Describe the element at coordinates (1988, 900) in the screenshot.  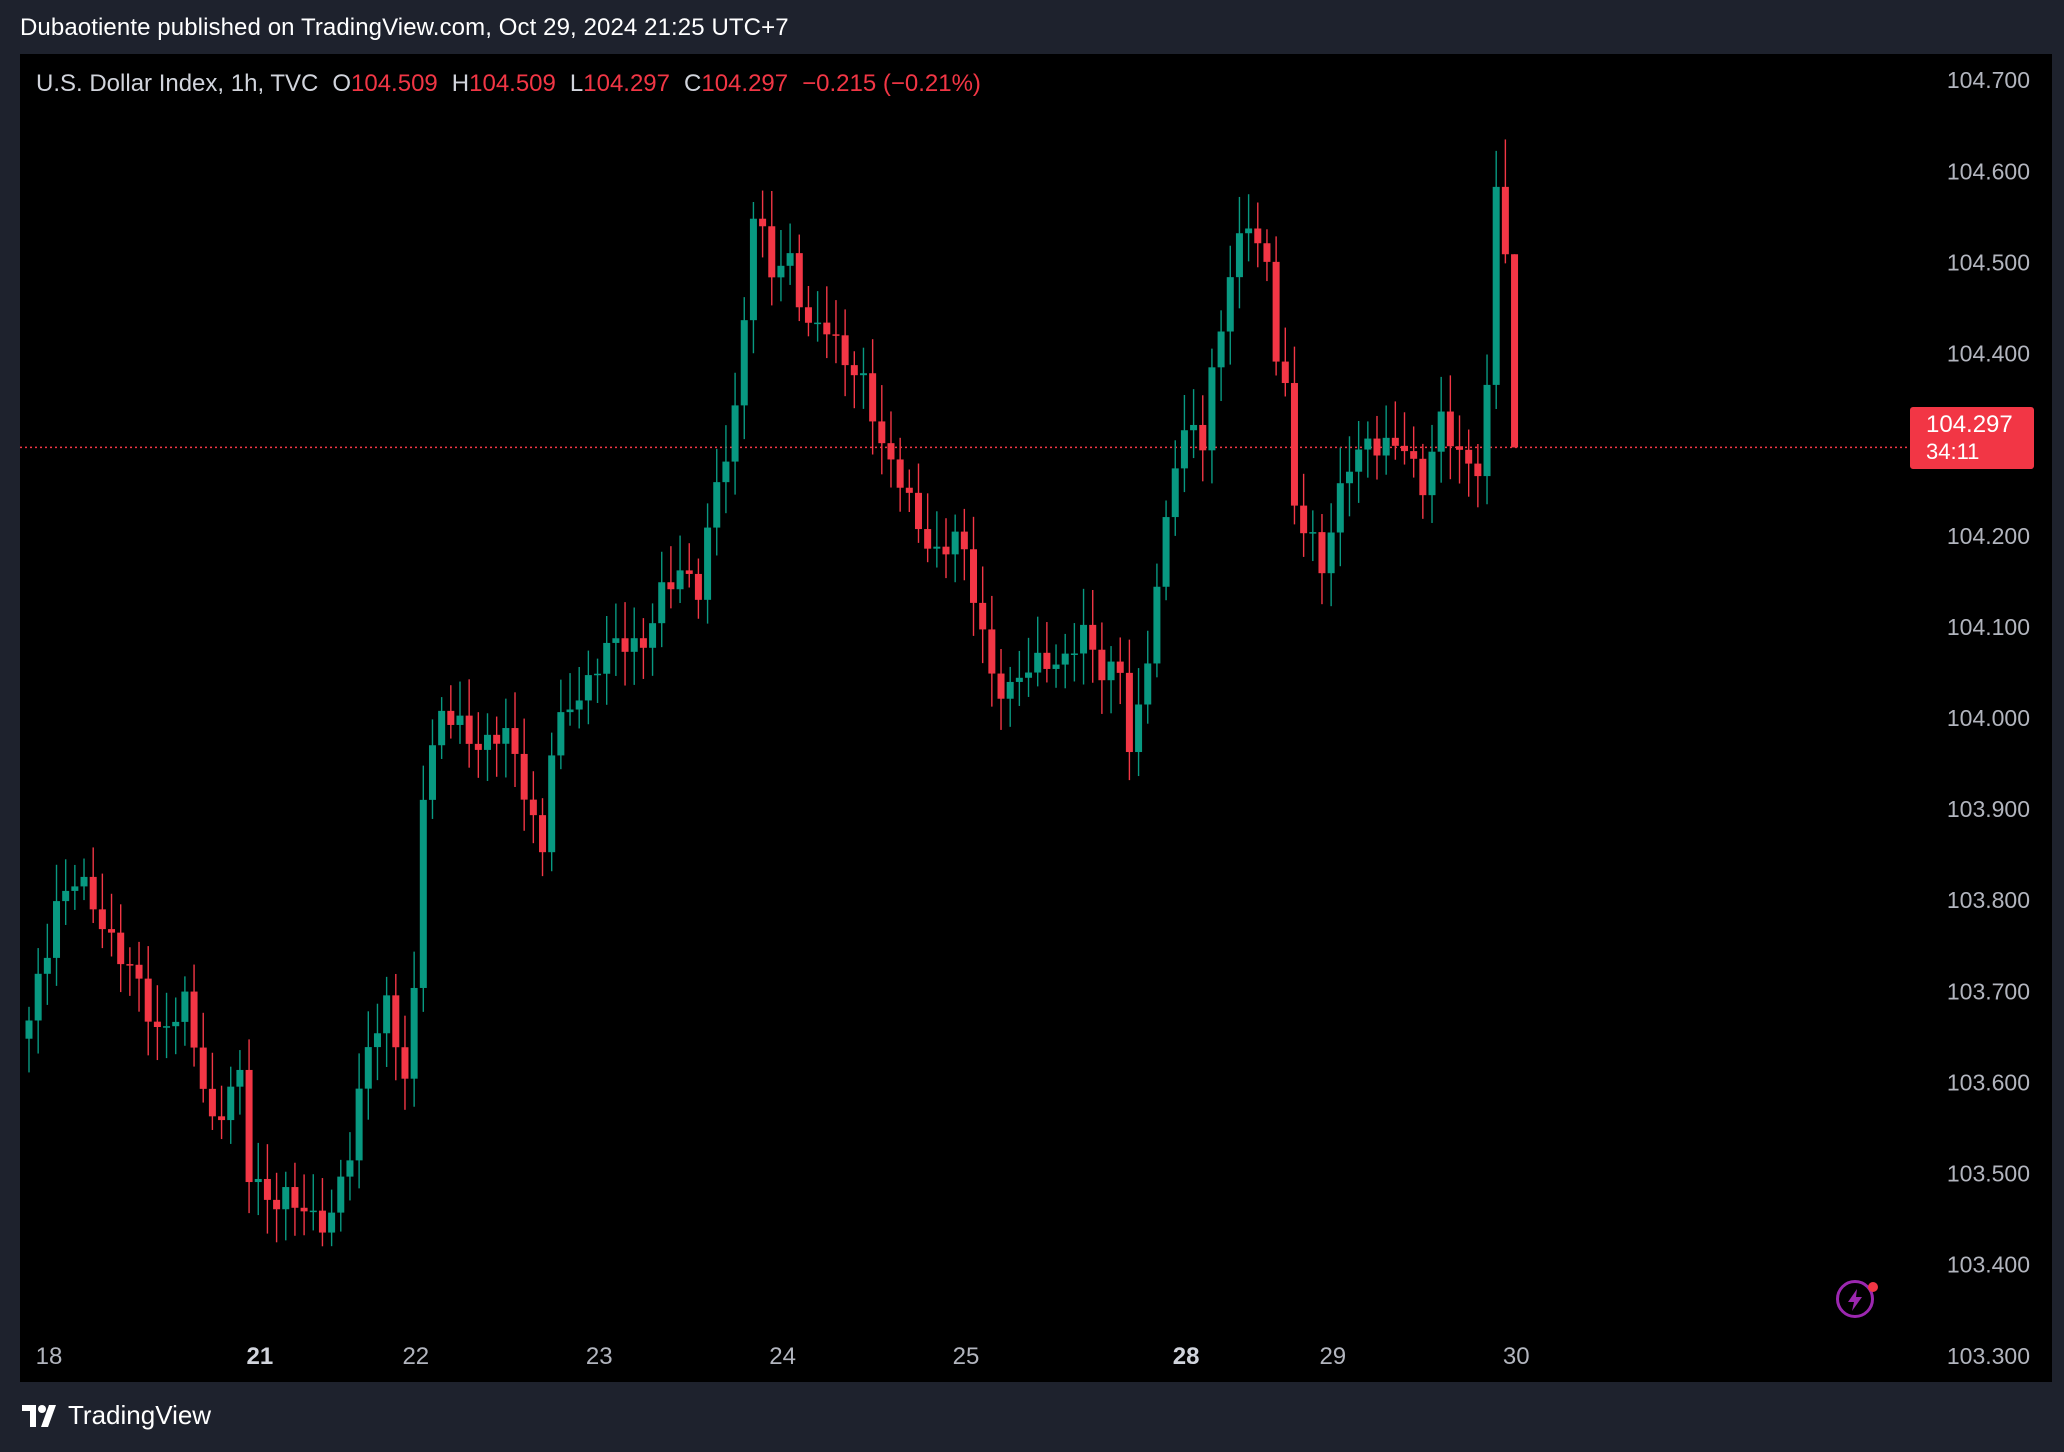
I see `price-tick-label: 103.800` at that location.